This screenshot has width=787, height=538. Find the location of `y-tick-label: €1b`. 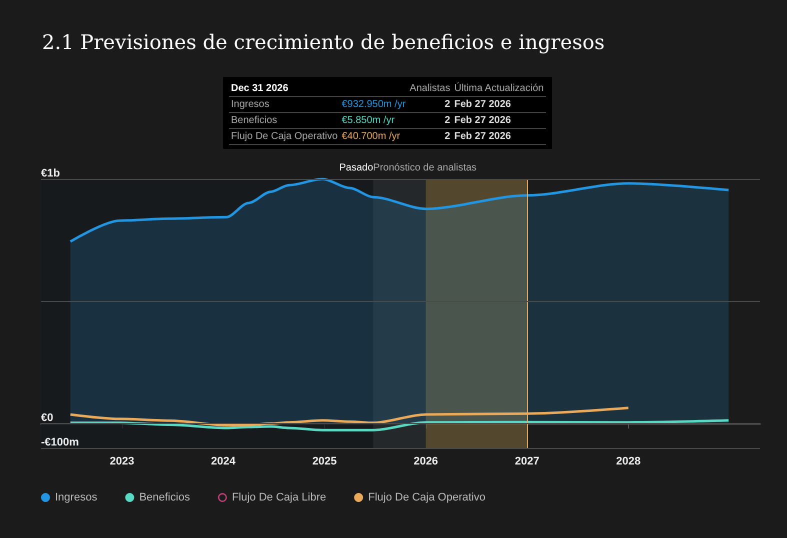

y-tick-label: €1b is located at coordinates (50, 174).